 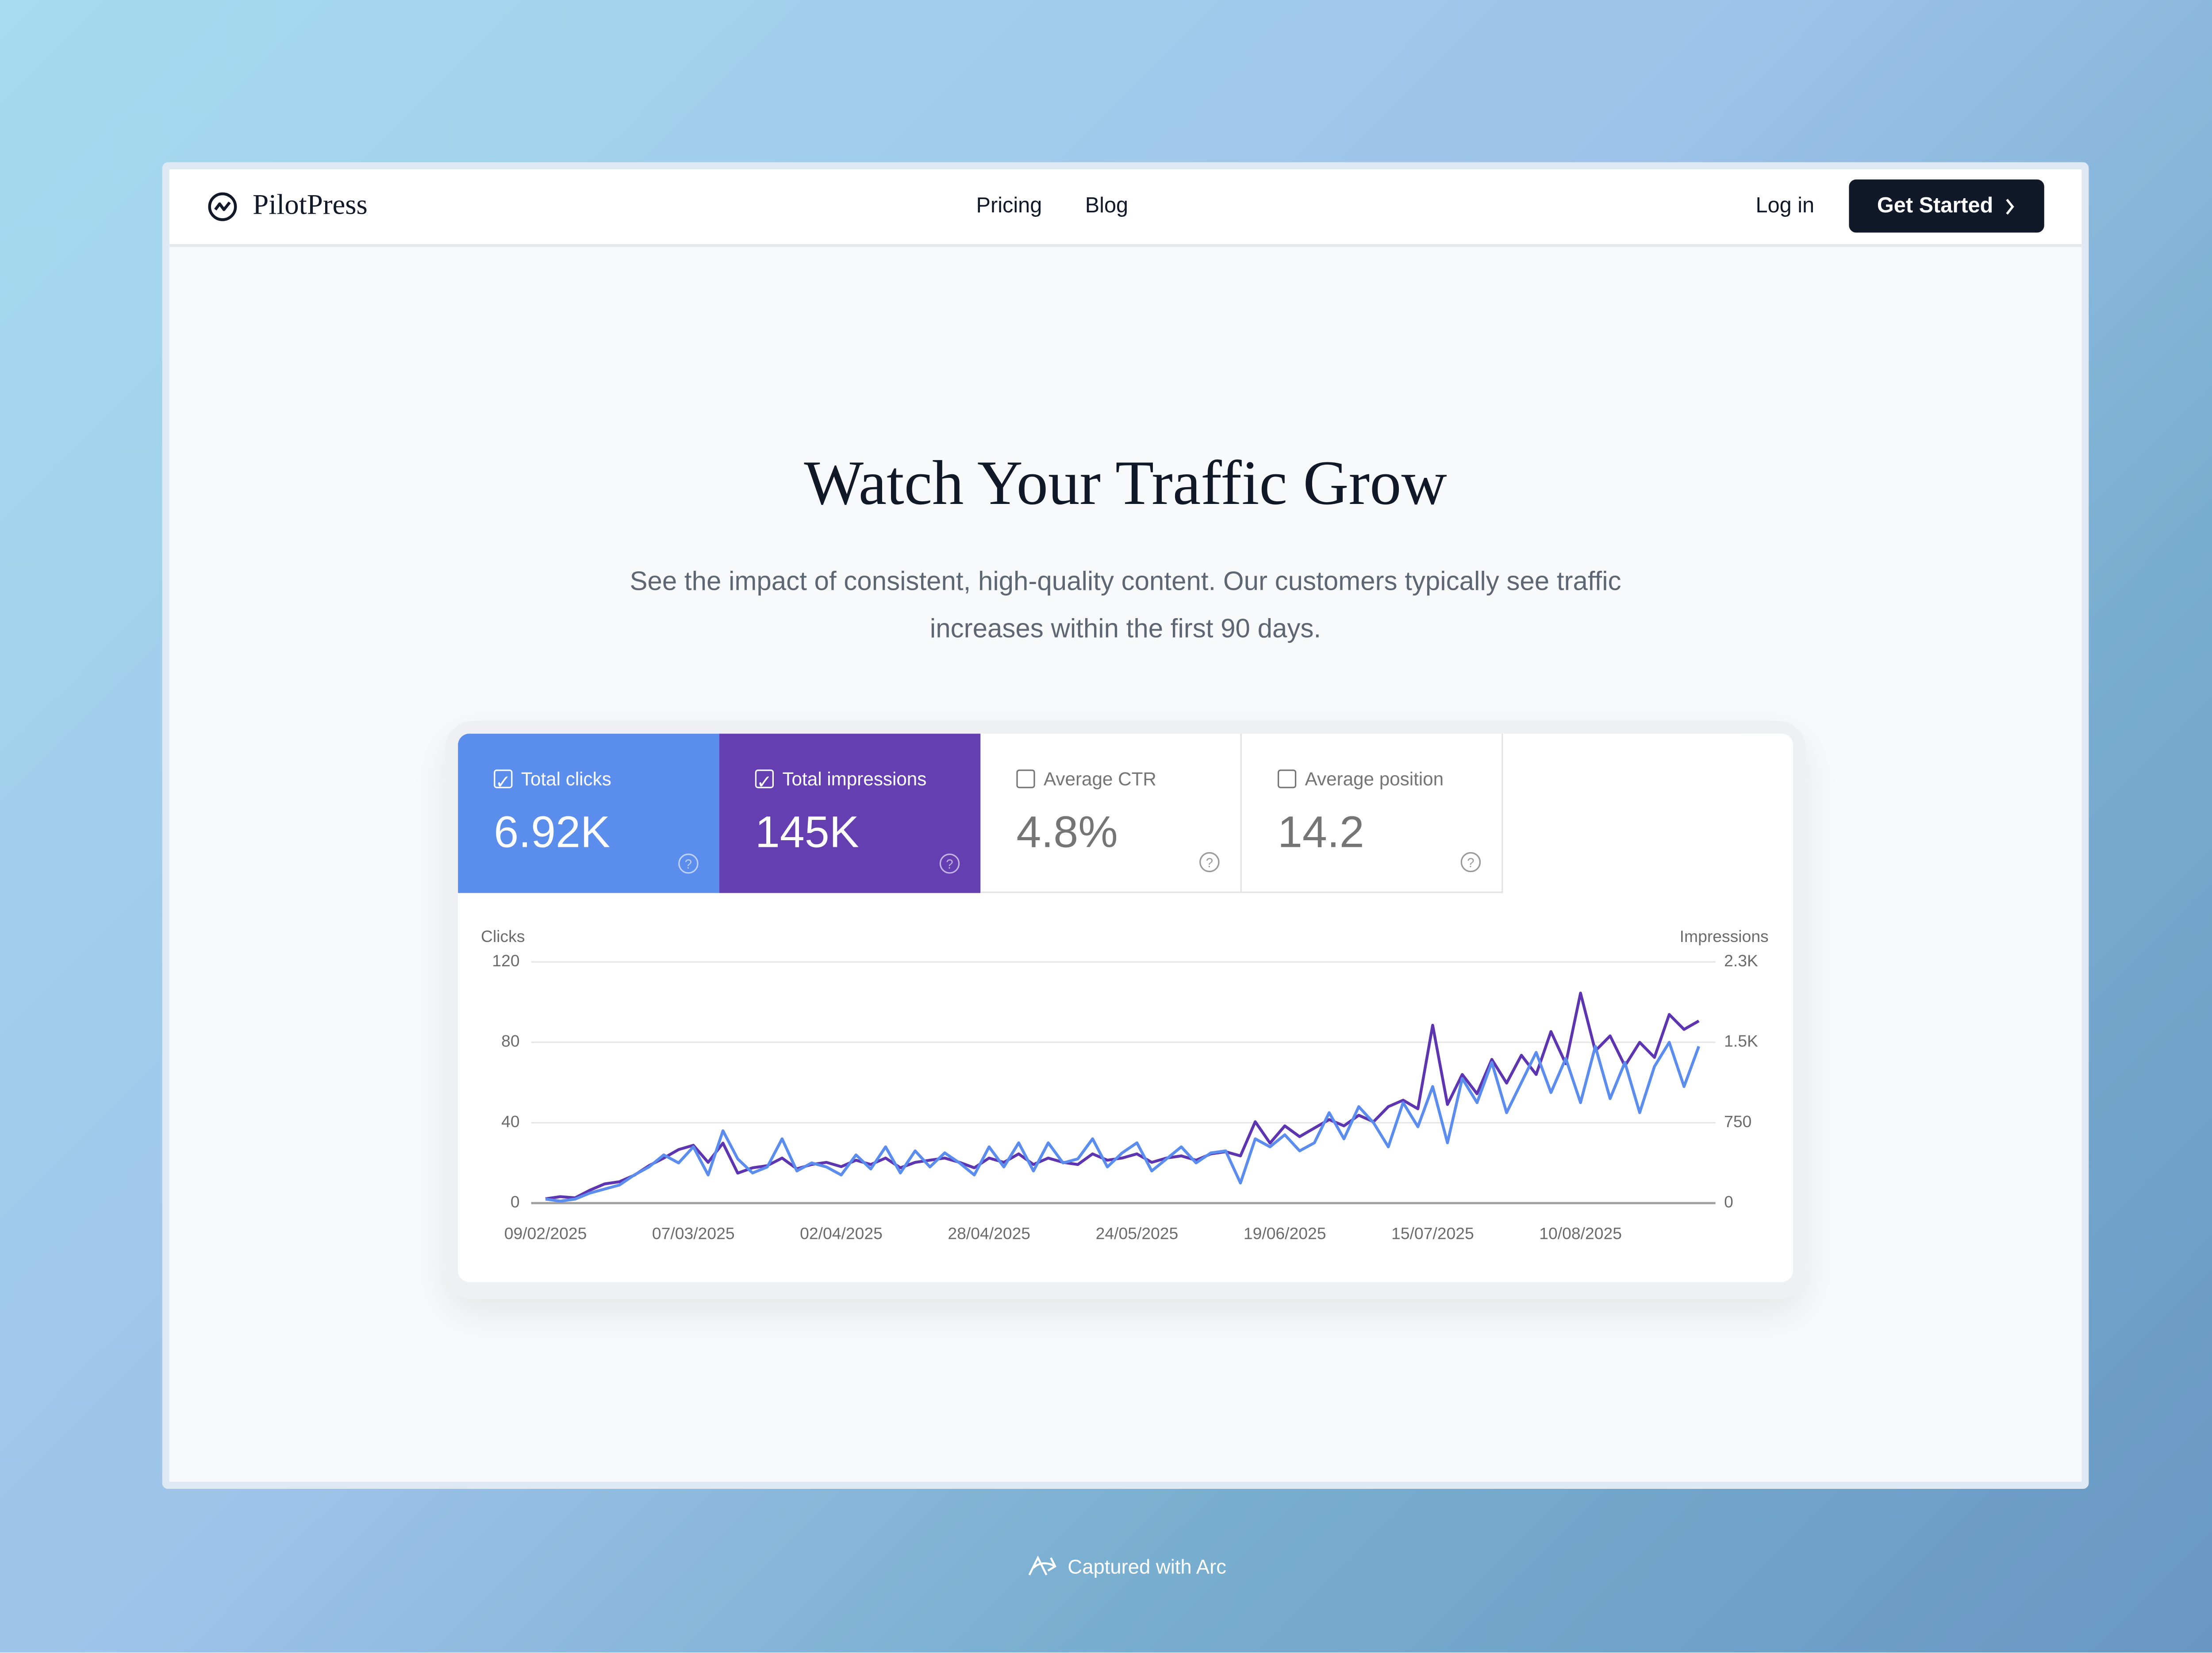 What do you see at coordinates (1729, 1201) in the screenshot?
I see `y2-tick-label: 0` at bounding box center [1729, 1201].